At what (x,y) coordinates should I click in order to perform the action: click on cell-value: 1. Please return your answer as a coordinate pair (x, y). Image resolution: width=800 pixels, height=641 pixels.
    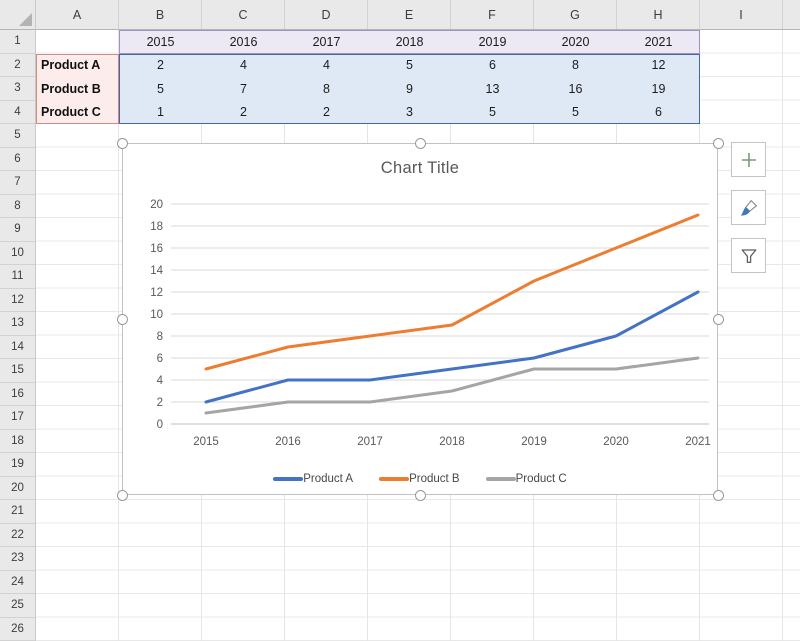
    Looking at the image, I should click on (160, 112).